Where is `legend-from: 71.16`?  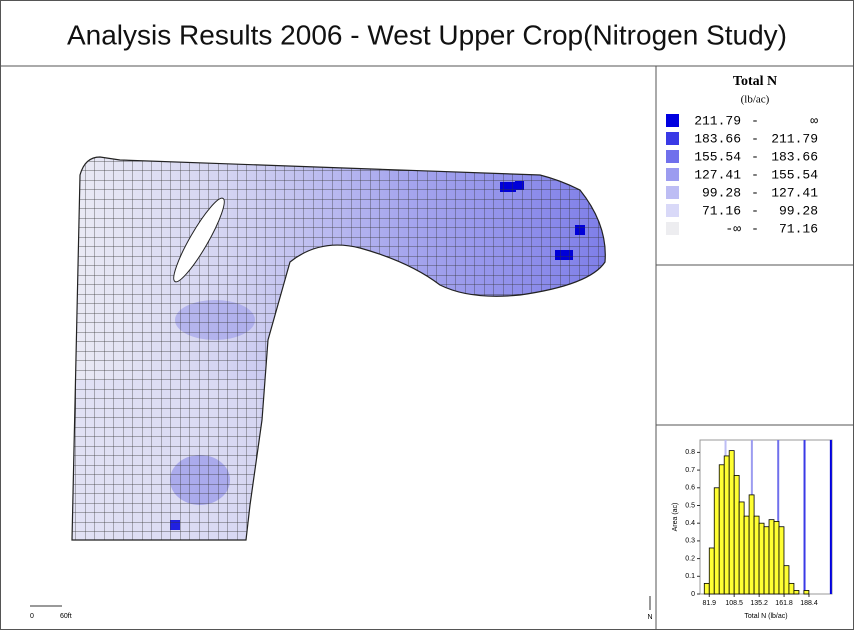
legend-from: 71.16 is located at coordinates (721, 210).